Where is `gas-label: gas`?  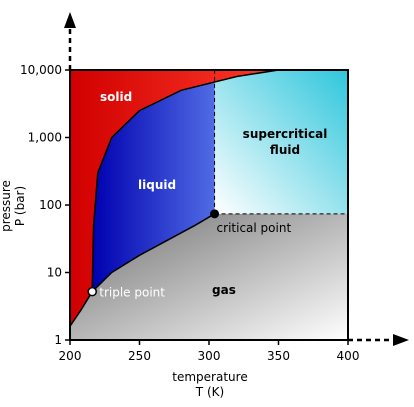
gas-label: gas is located at coordinates (224, 290).